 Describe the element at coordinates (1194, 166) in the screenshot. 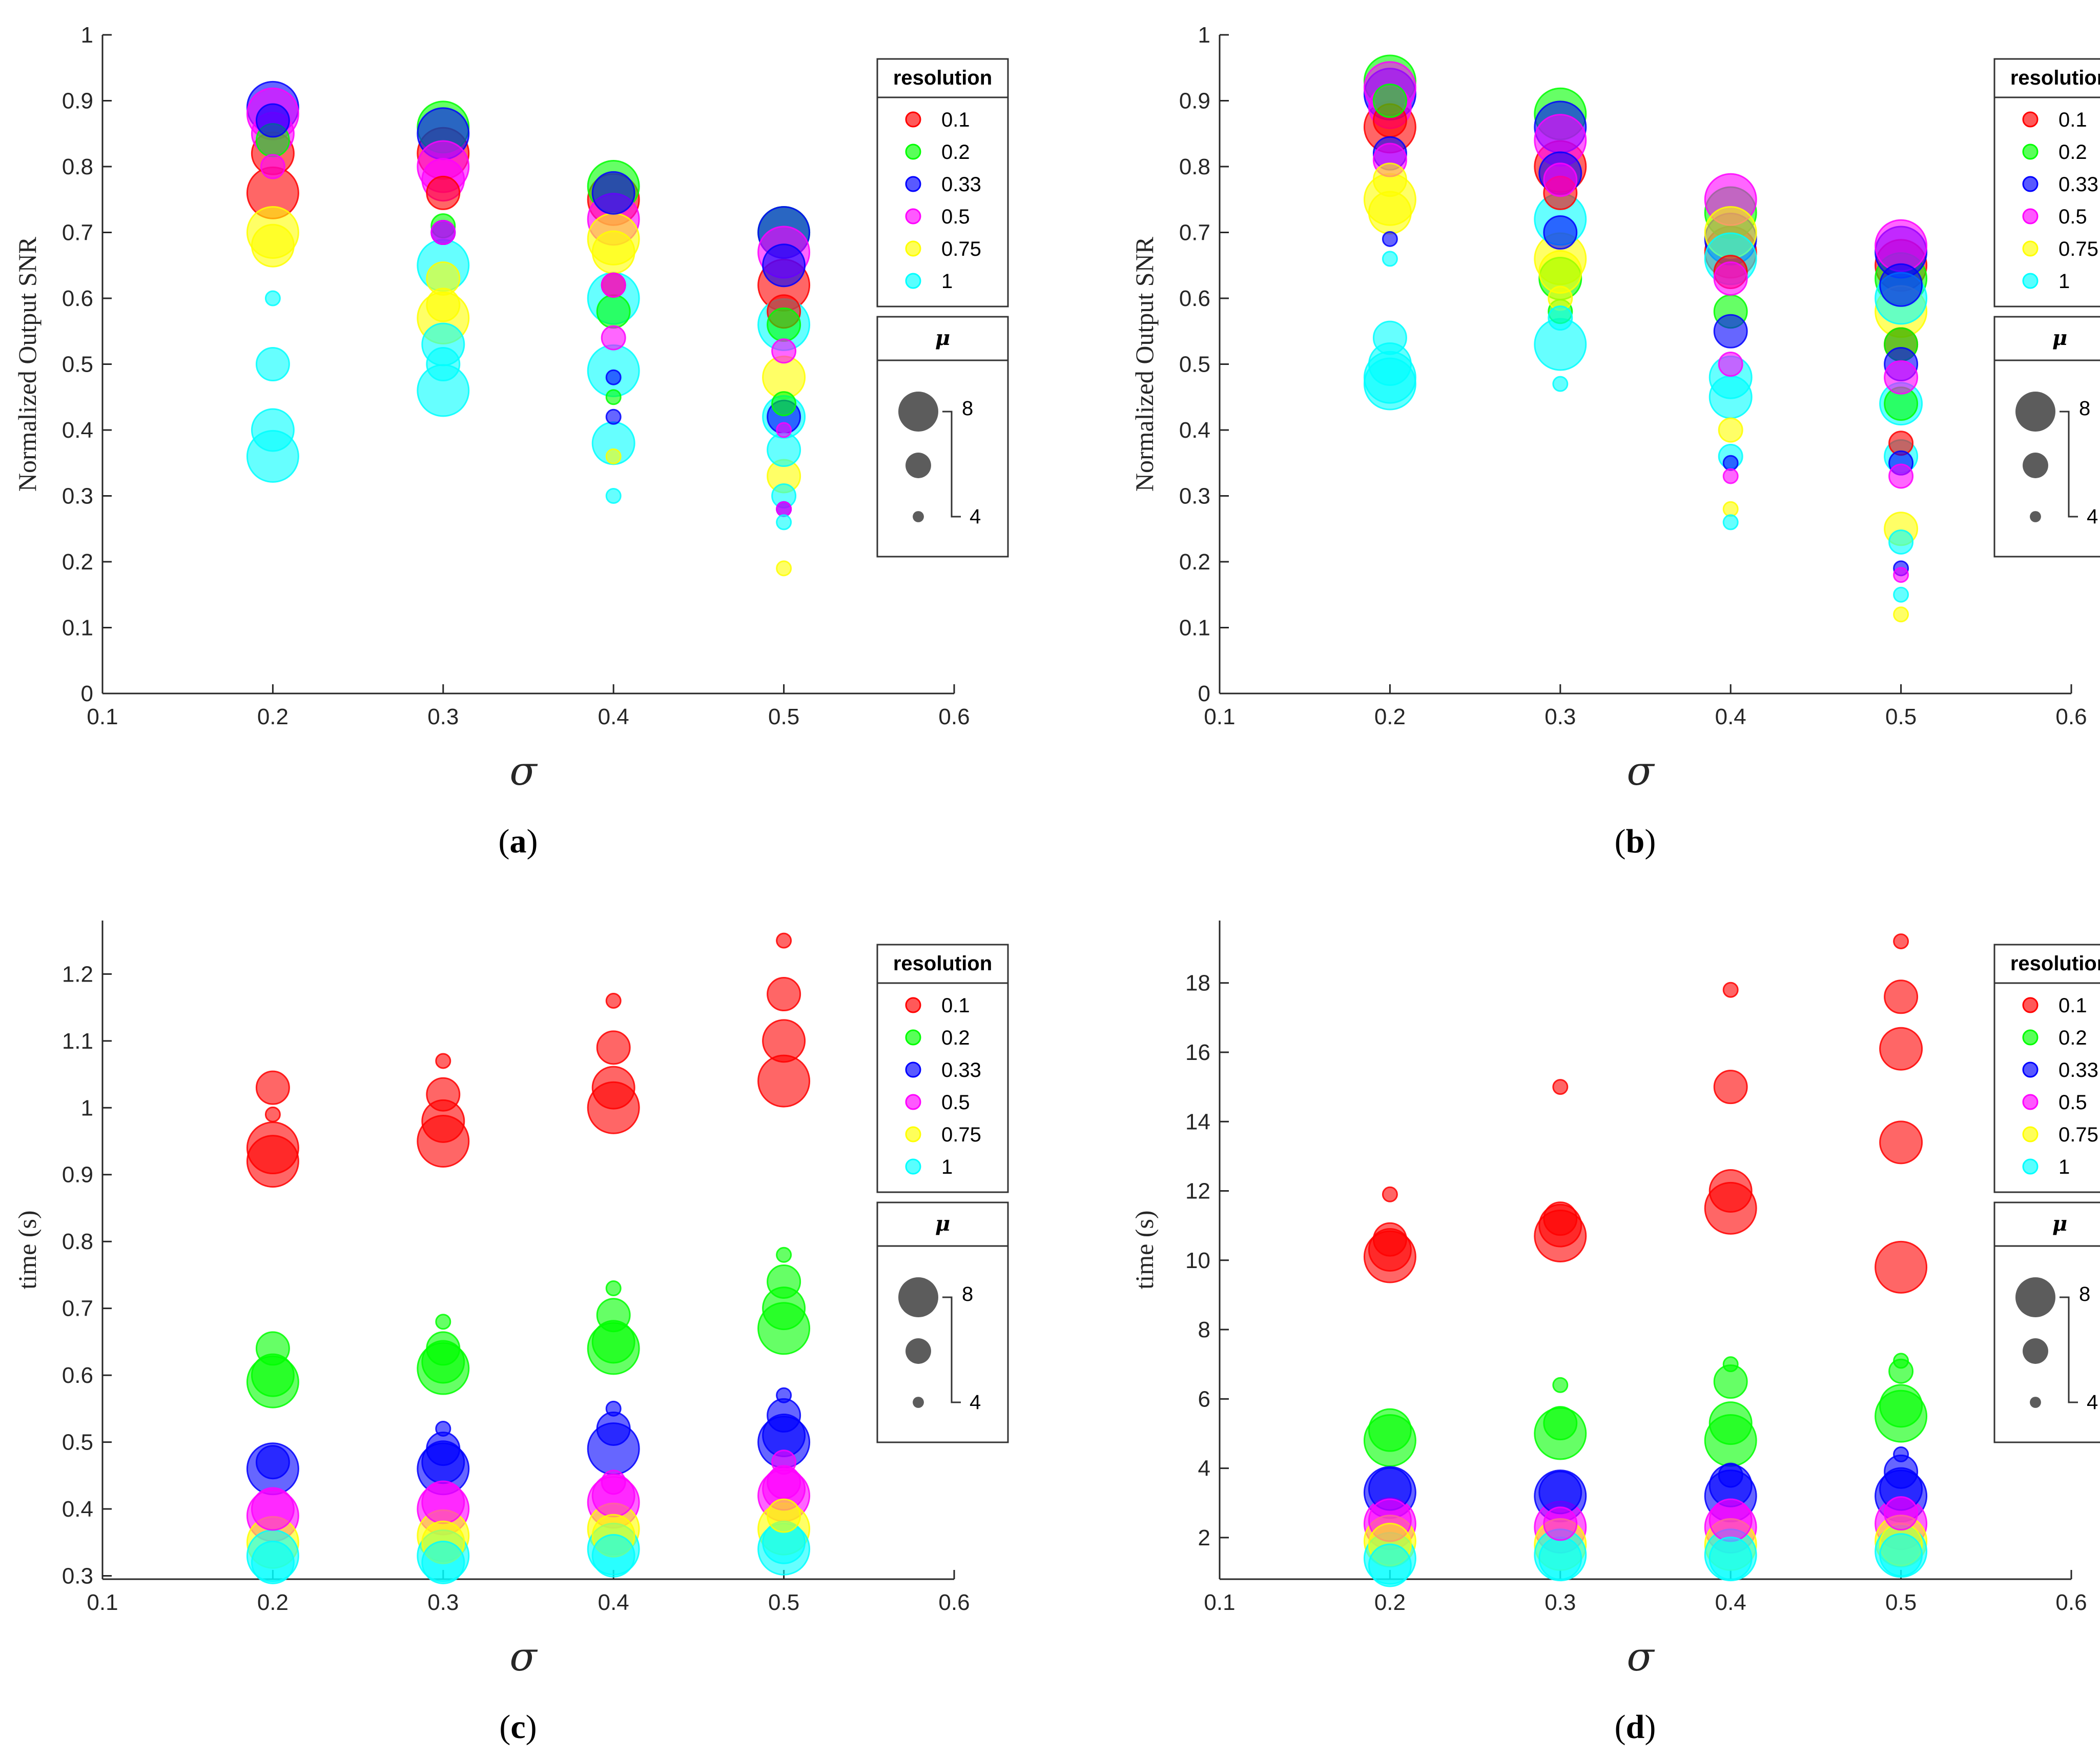

I see `y-tick-label: 0.8` at that location.